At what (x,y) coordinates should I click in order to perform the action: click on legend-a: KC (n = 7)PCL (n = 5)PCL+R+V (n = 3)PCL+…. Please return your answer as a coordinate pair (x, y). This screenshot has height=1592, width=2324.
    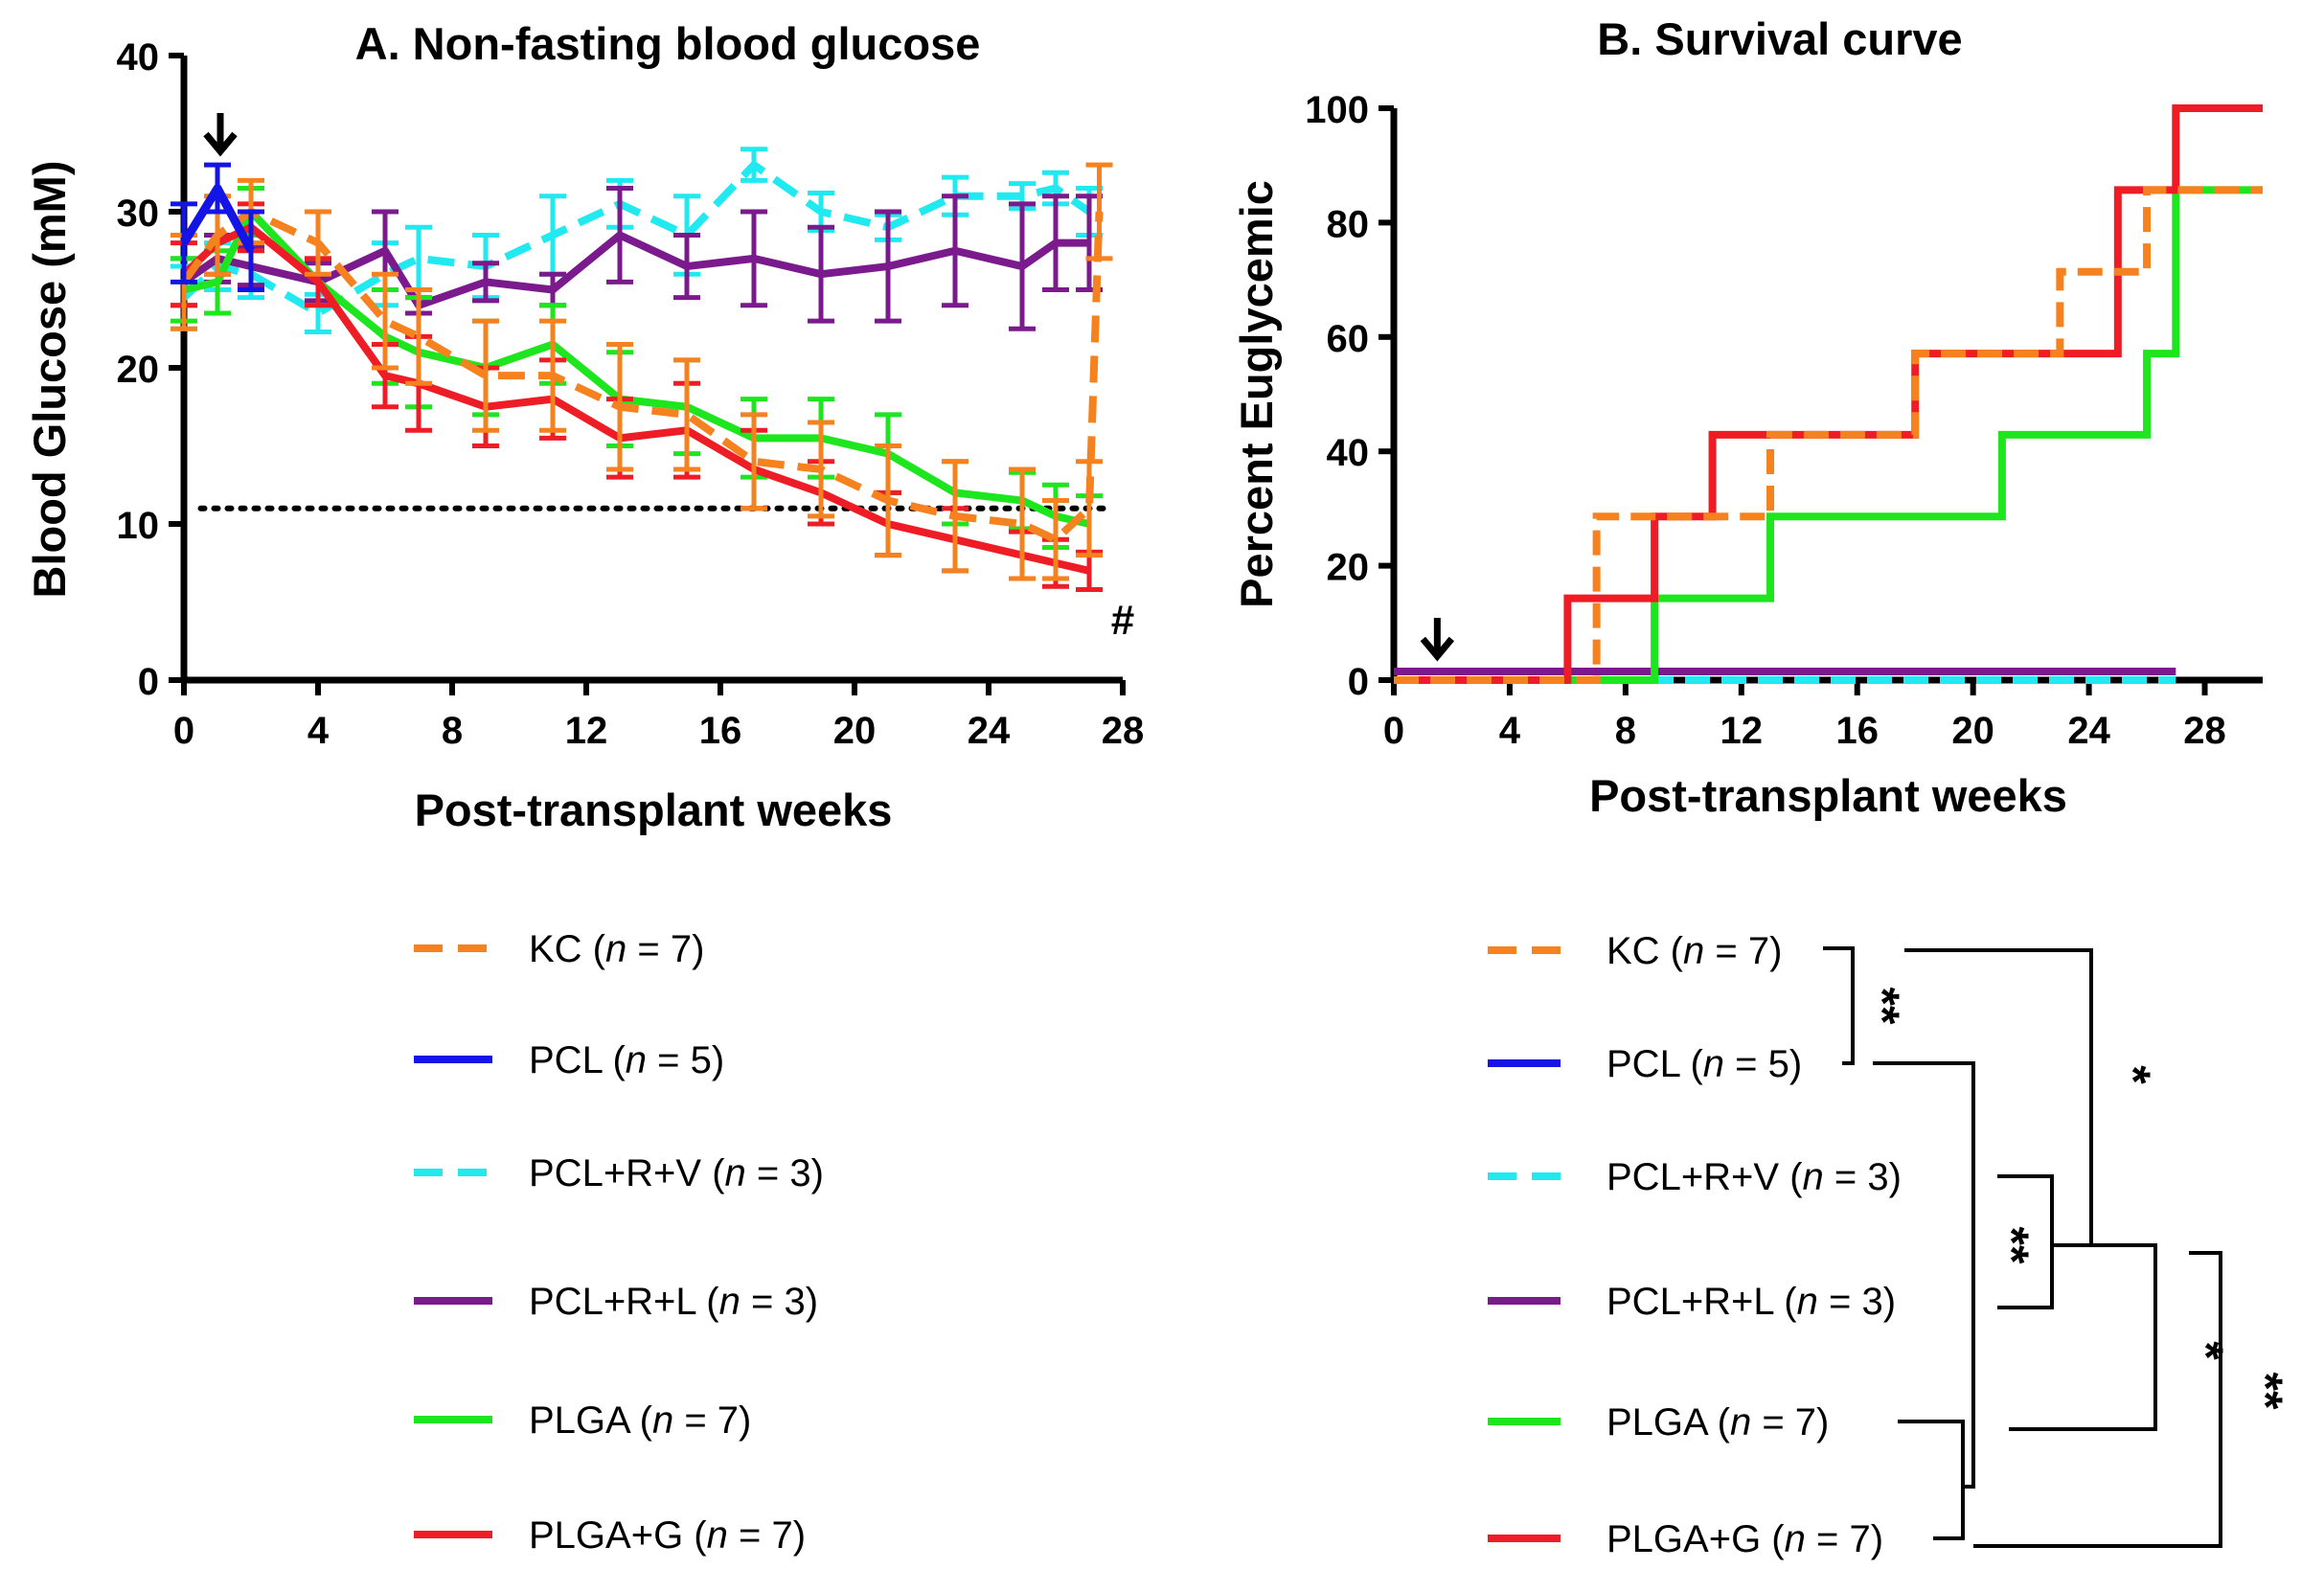
    Looking at the image, I should click on (619, 1243).